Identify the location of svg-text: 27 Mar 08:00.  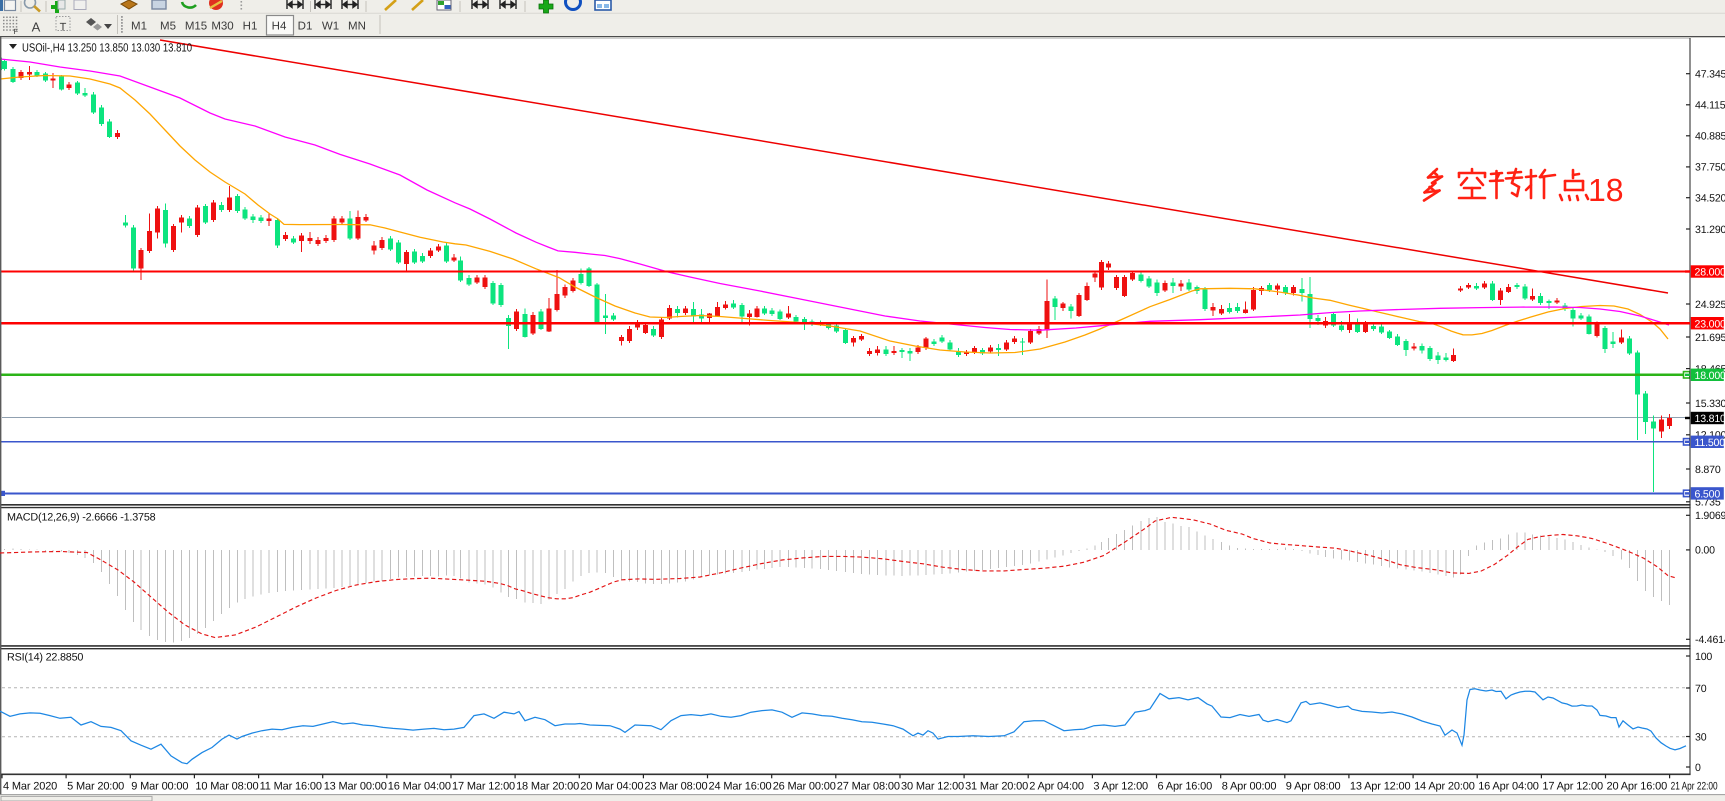
(868, 787).